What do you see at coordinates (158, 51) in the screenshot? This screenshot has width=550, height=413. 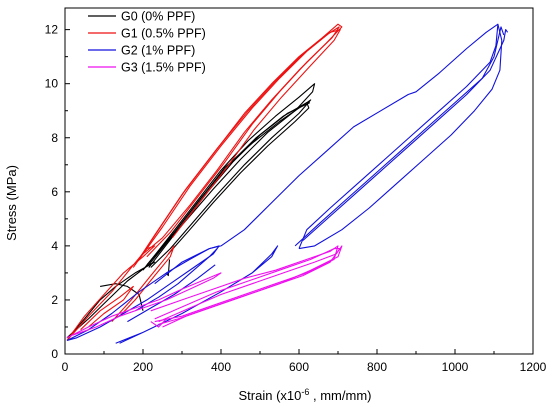 I see `legend-label: G2 (1% PPF)` at bounding box center [158, 51].